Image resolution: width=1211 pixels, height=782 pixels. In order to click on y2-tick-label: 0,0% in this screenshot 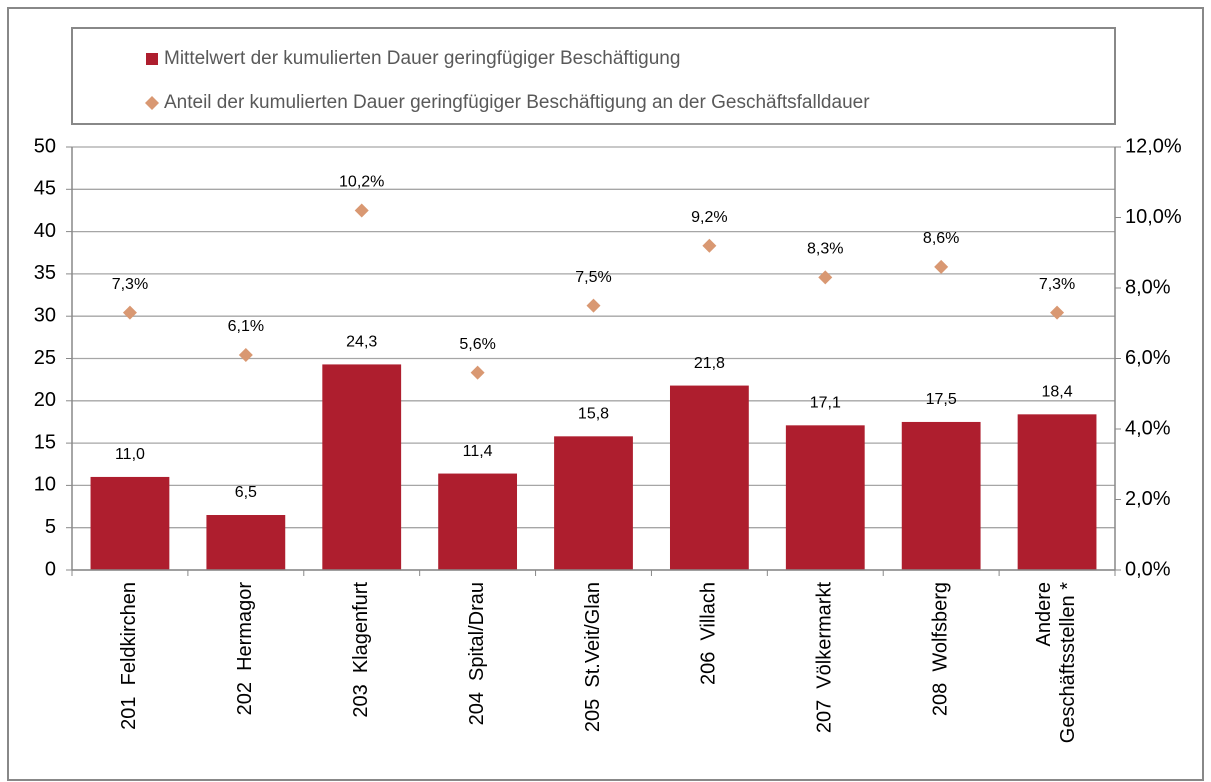, I will do `click(1148, 569)`.